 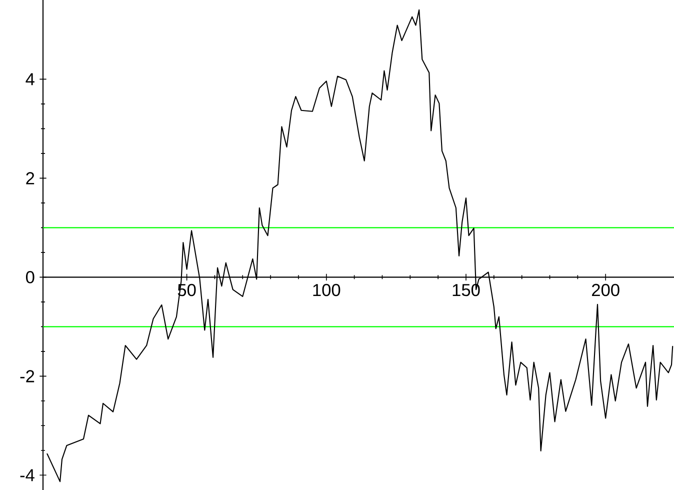 What do you see at coordinates (466, 290) in the screenshot?
I see `x-tick-label: 150` at bounding box center [466, 290].